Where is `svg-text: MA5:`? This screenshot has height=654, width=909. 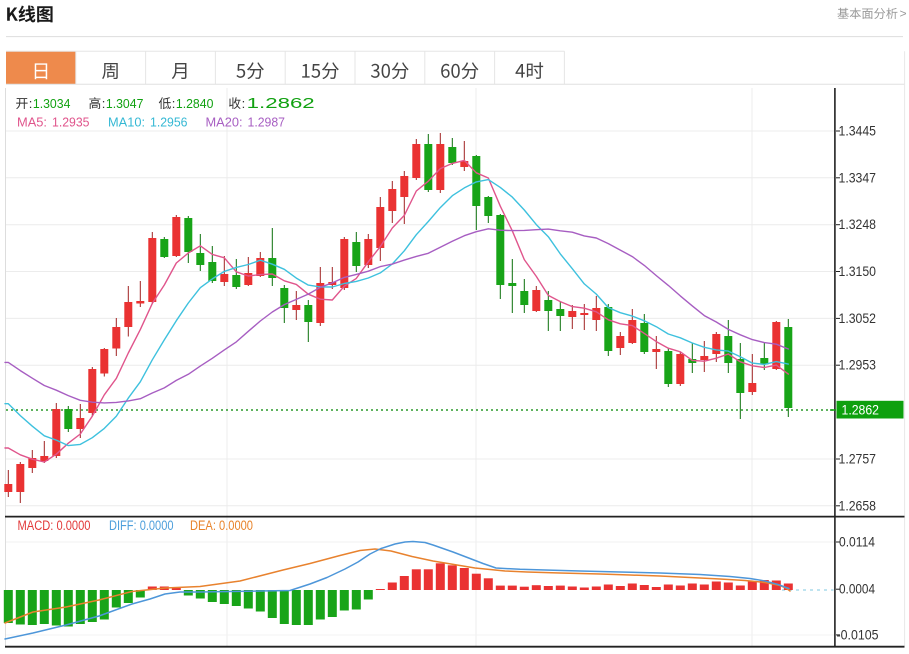
svg-text: MA5: is located at coordinates (32, 122).